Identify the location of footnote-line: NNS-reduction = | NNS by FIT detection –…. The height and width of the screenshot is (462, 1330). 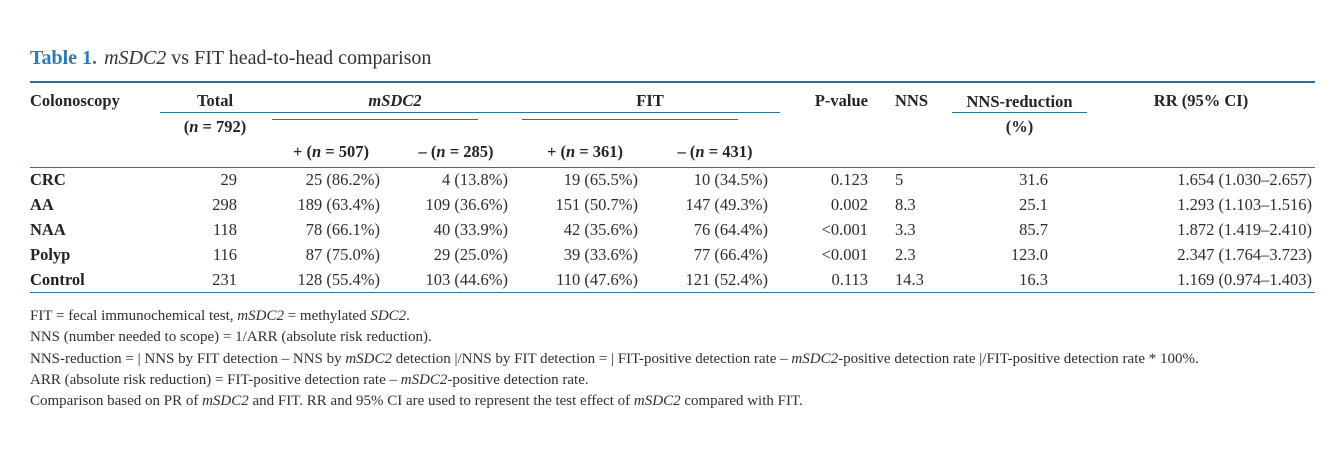
(614, 358).